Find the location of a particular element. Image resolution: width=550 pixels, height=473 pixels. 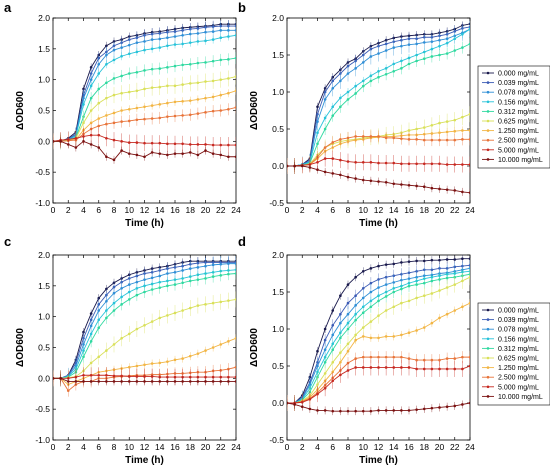

x-tick-label: 2 is located at coordinates (302, 210).